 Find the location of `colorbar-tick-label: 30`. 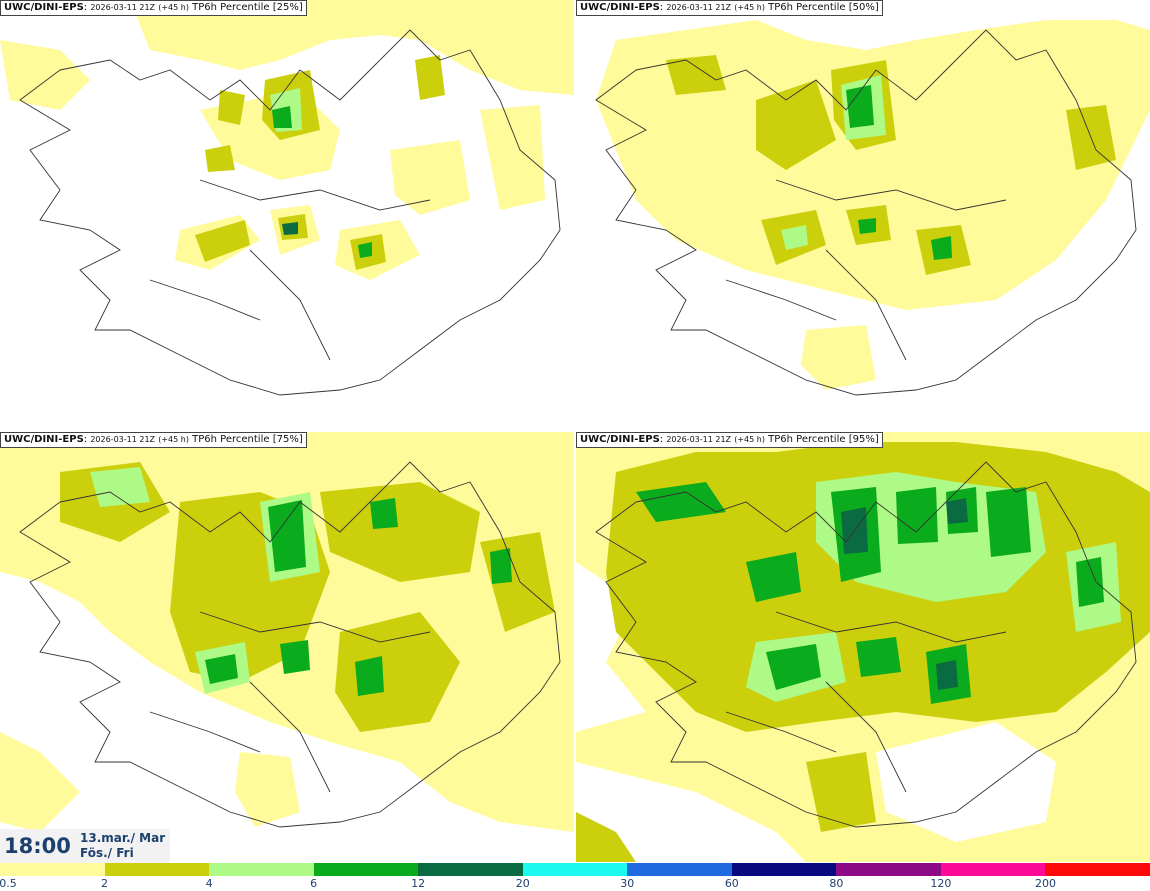

colorbar-tick-label: 30 is located at coordinates (627, 883).